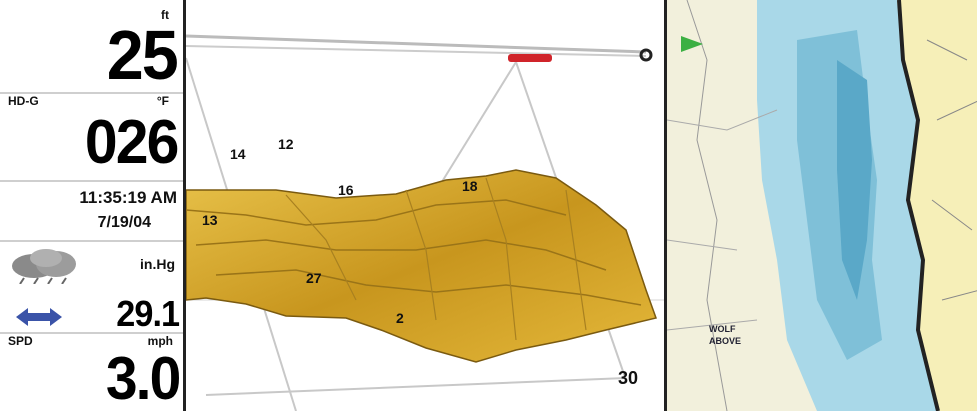 The width and height of the screenshot is (977, 412). What do you see at coordinates (692, 44) in the screenshot?
I see `green-arrow-icon` at bounding box center [692, 44].